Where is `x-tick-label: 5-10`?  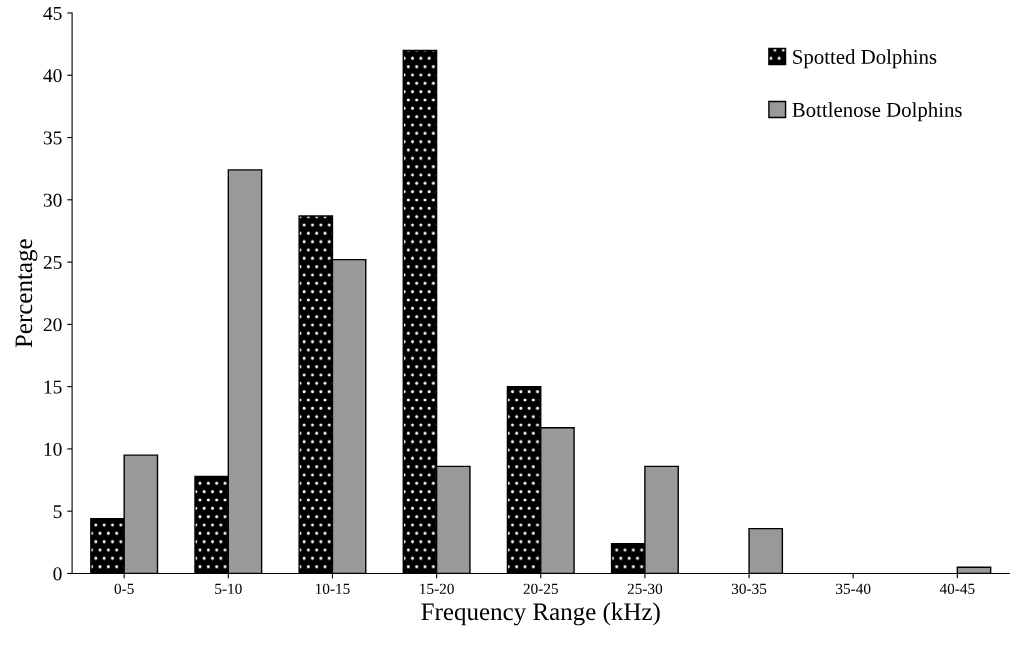 x-tick-label: 5-10 is located at coordinates (228, 588).